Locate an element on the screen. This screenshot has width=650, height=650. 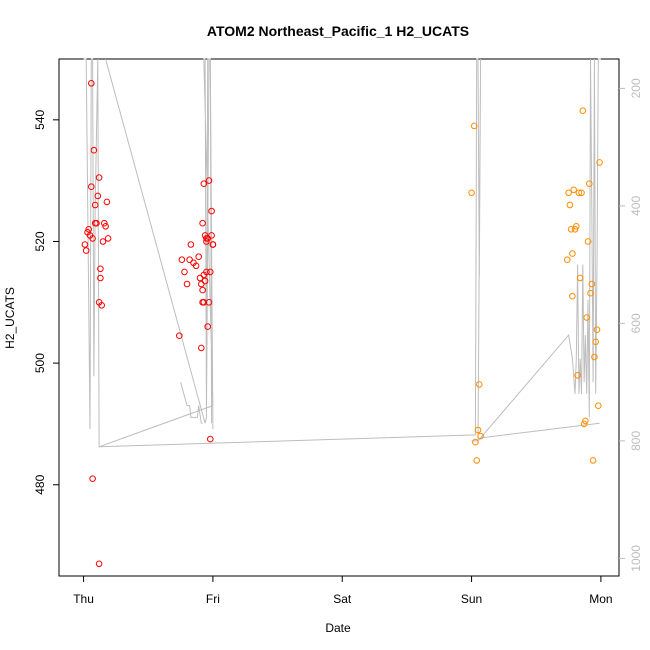
y2-tick-label: 1000 is located at coordinates (636, 558).